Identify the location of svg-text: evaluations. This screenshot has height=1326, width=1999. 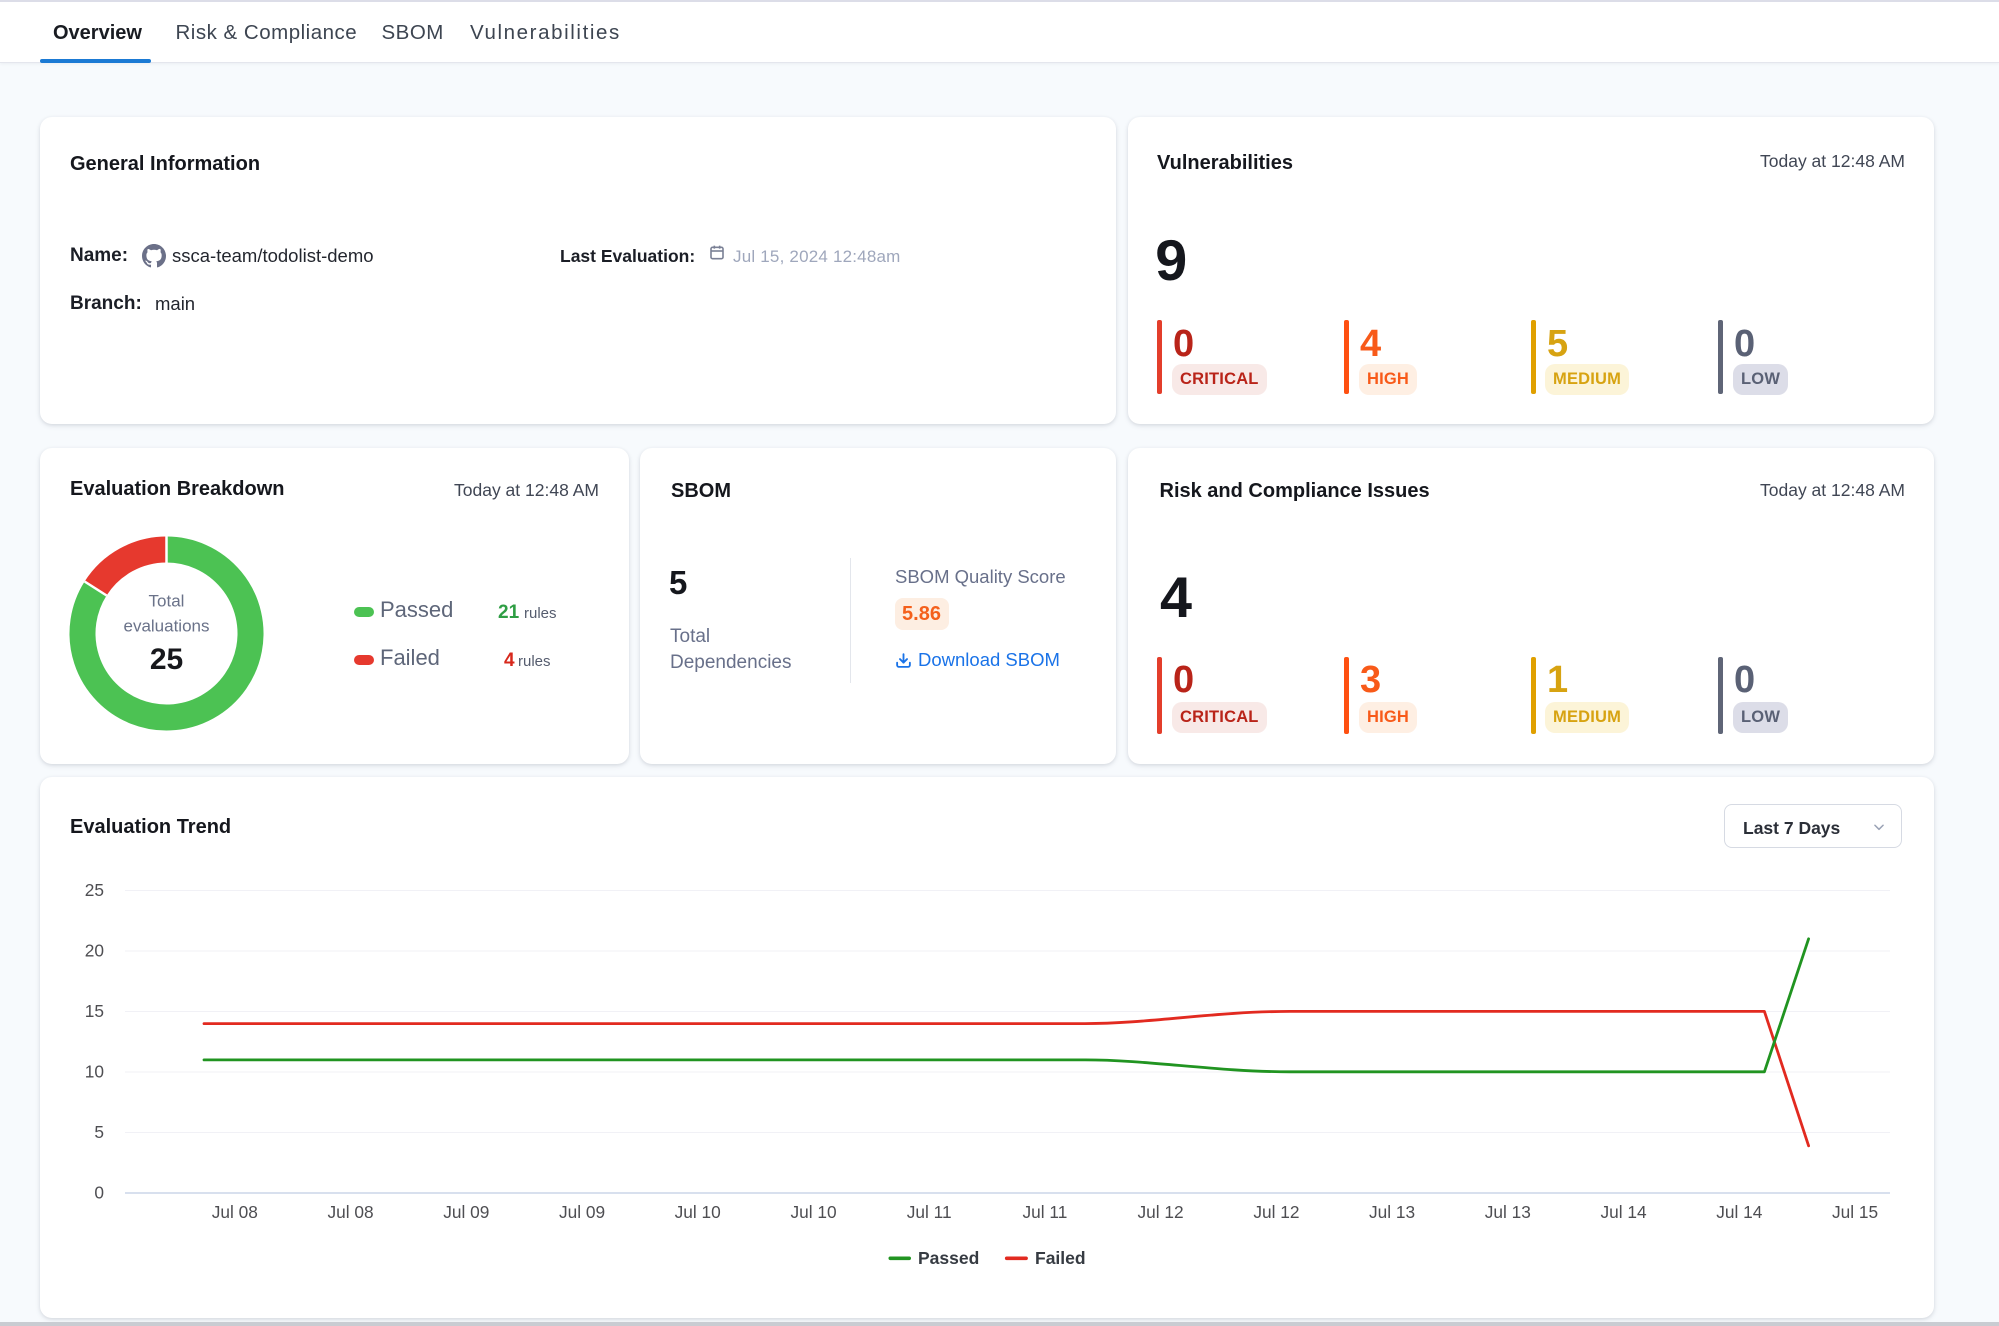
(166, 626).